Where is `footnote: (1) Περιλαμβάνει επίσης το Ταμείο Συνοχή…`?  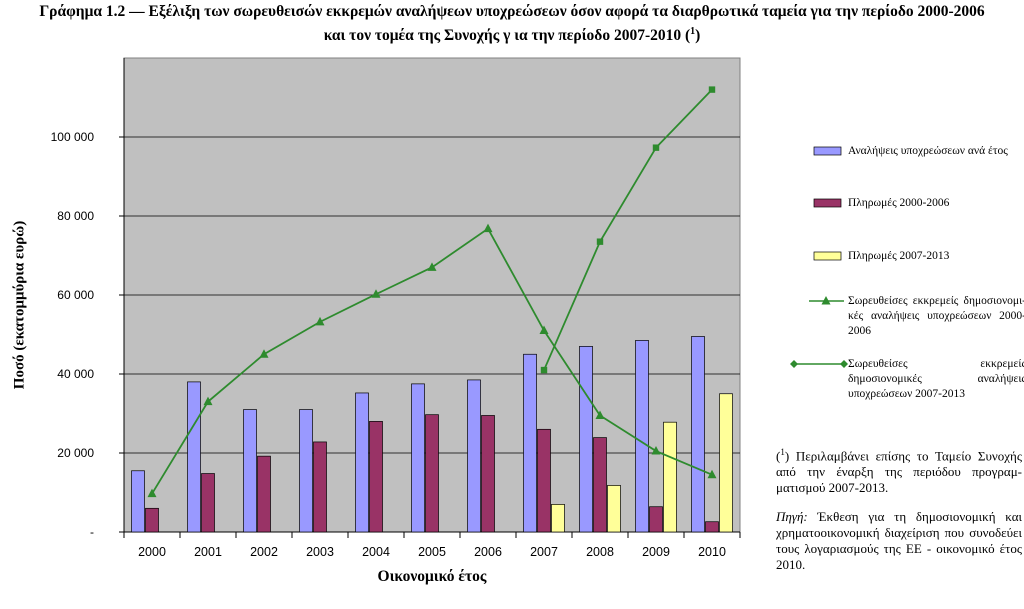
footnote: (1) Περιλαμβάνει επίσης το Ταμείο Συνοχή… is located at coordinates (899, 471).